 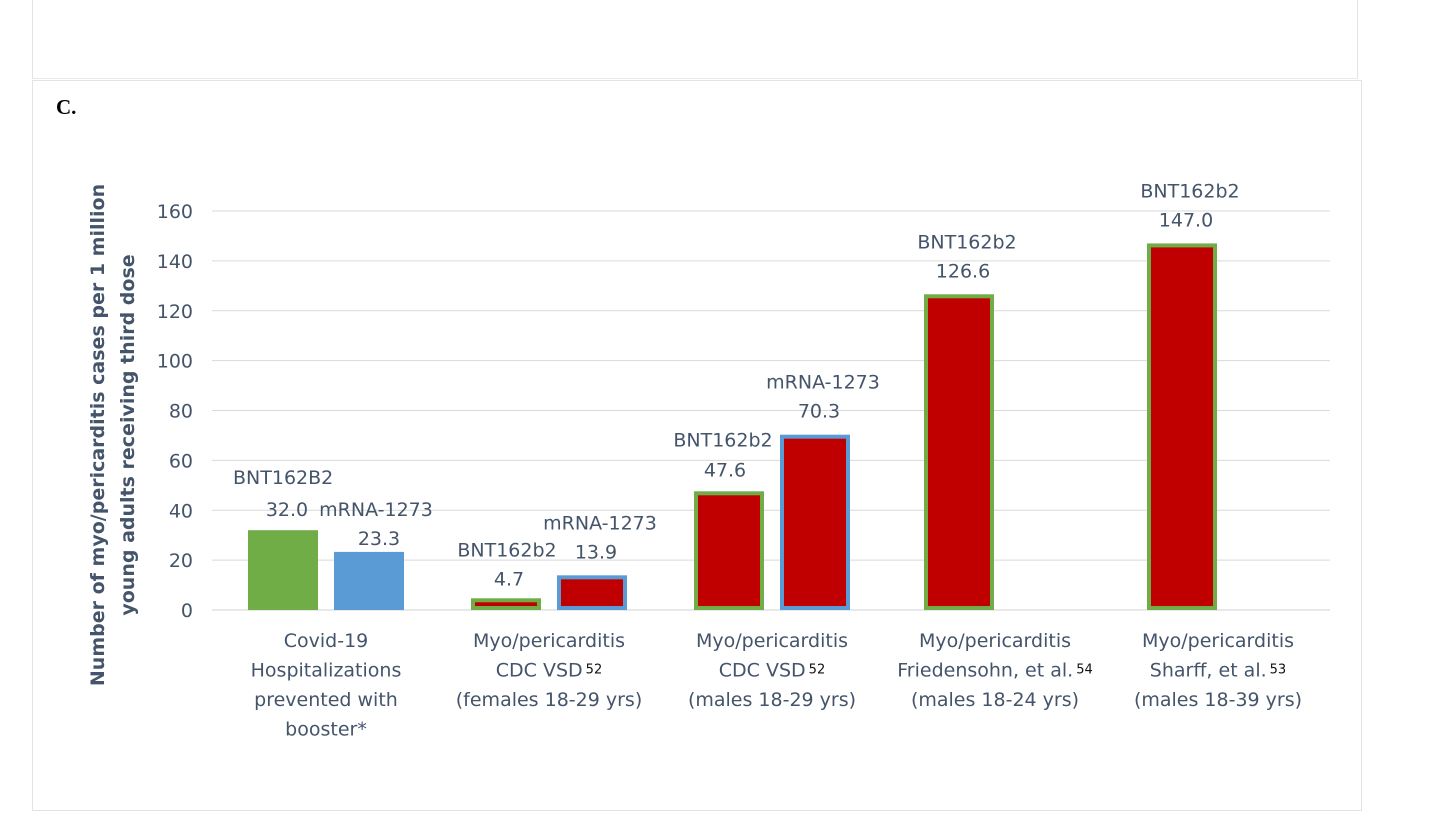 I want to click on x-category-label: booster*, so click(x=326, y=730).